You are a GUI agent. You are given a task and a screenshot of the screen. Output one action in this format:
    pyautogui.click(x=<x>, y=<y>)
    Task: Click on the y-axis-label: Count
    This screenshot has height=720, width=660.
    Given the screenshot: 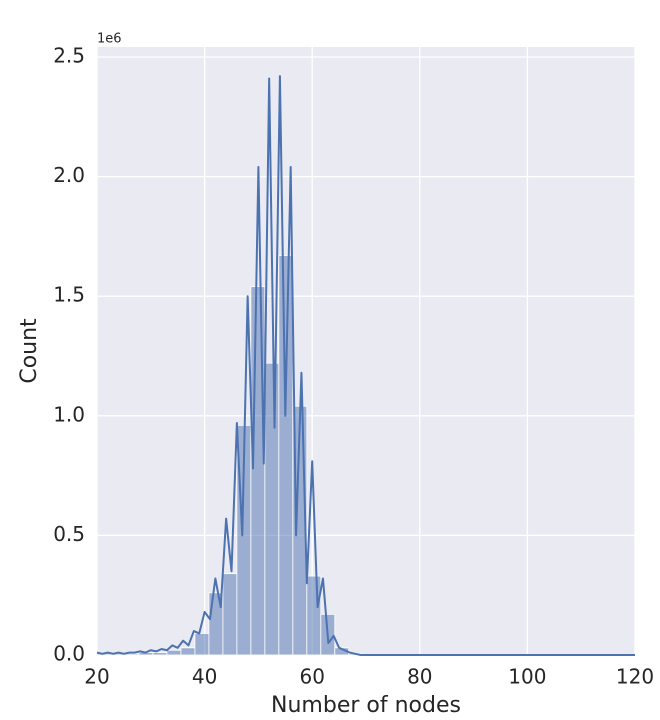 What is the action you would take?
    pyautogui.click(x=29, y=351)
    